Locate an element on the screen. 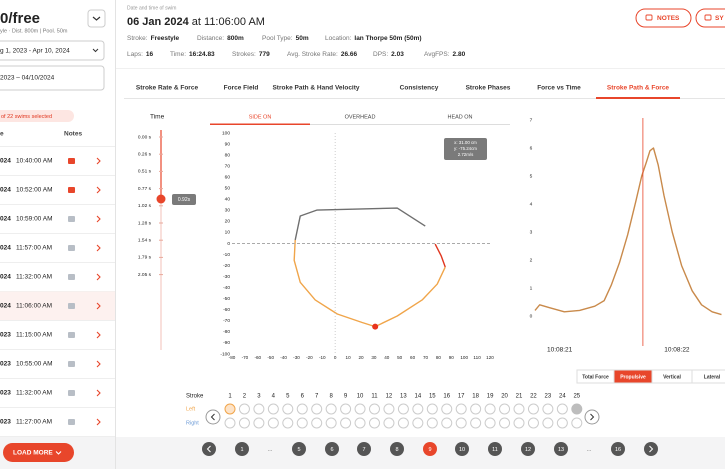 This screenshot has height=469, width=725. view-tab: HEAD ON is located at coordinates (459, 117).